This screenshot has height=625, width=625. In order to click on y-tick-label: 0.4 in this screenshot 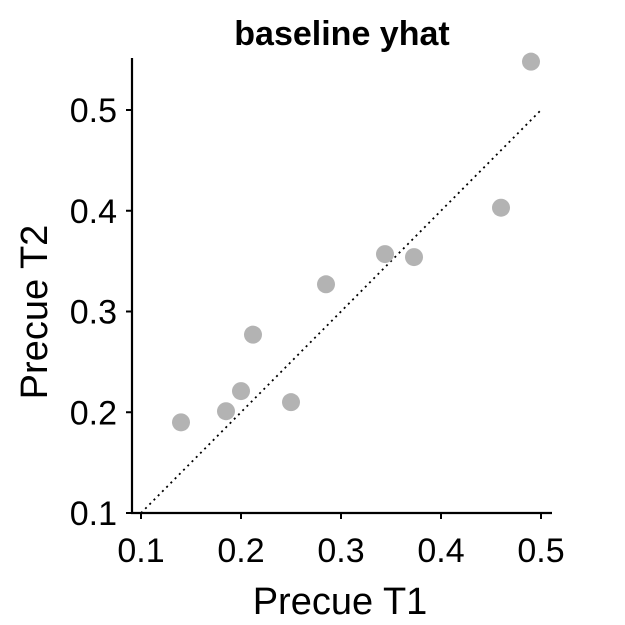, I will do `click(93, 212)`.